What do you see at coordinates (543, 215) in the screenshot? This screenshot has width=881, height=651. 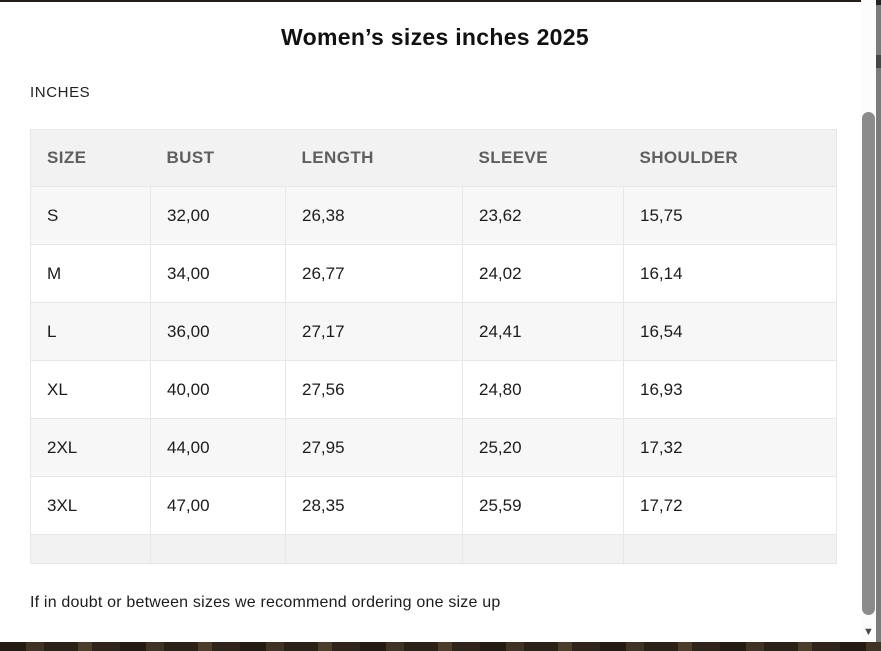 I see `cell-sleeve: 23,62` at bounding box center [543, 215].